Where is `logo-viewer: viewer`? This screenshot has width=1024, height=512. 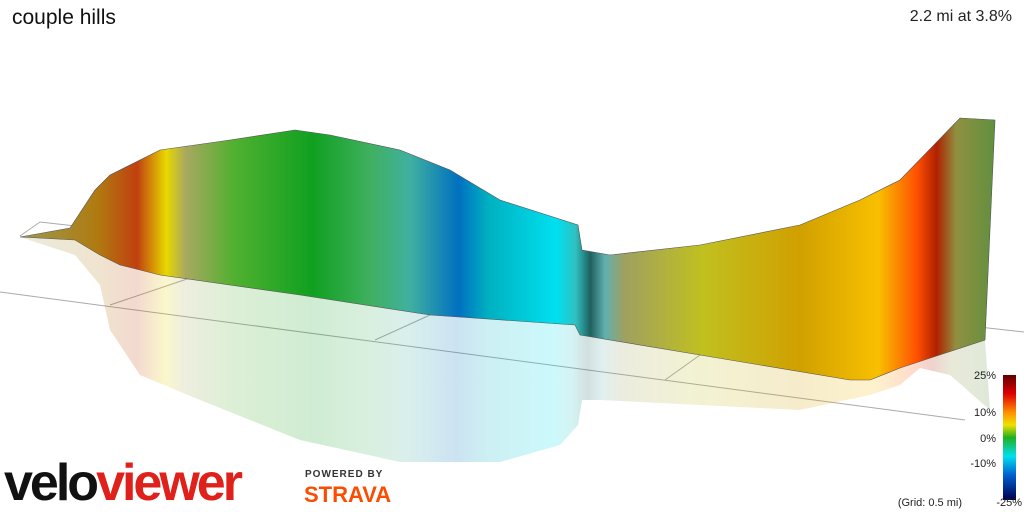
logo-viewer: viewer is located at coordinates (169, 483).